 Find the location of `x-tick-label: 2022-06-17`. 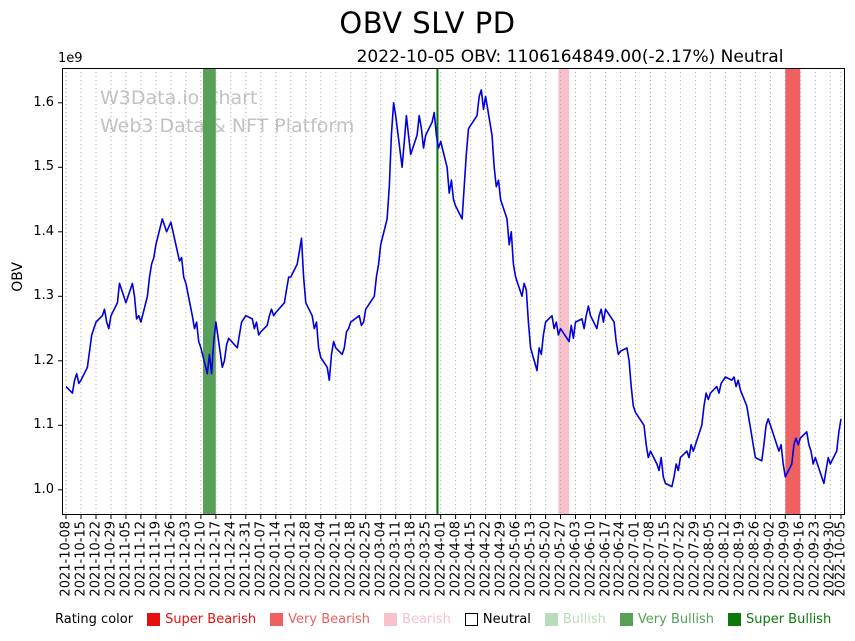

x-tick-label: 2022-06-17 is located at coordinates (605, 559).